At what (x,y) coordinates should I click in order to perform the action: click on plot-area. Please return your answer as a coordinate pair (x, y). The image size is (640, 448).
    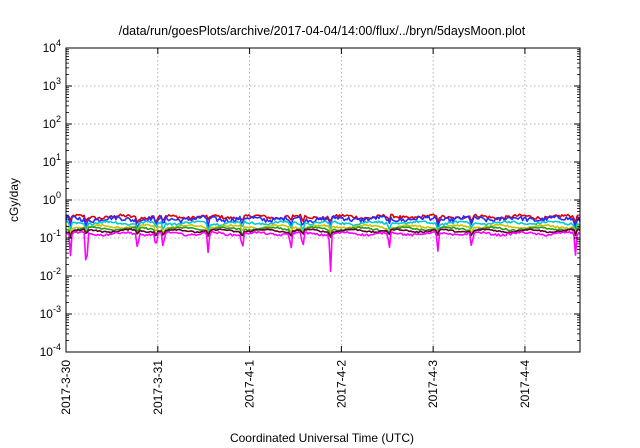
    Looking at the image, I should click on (323, 243).